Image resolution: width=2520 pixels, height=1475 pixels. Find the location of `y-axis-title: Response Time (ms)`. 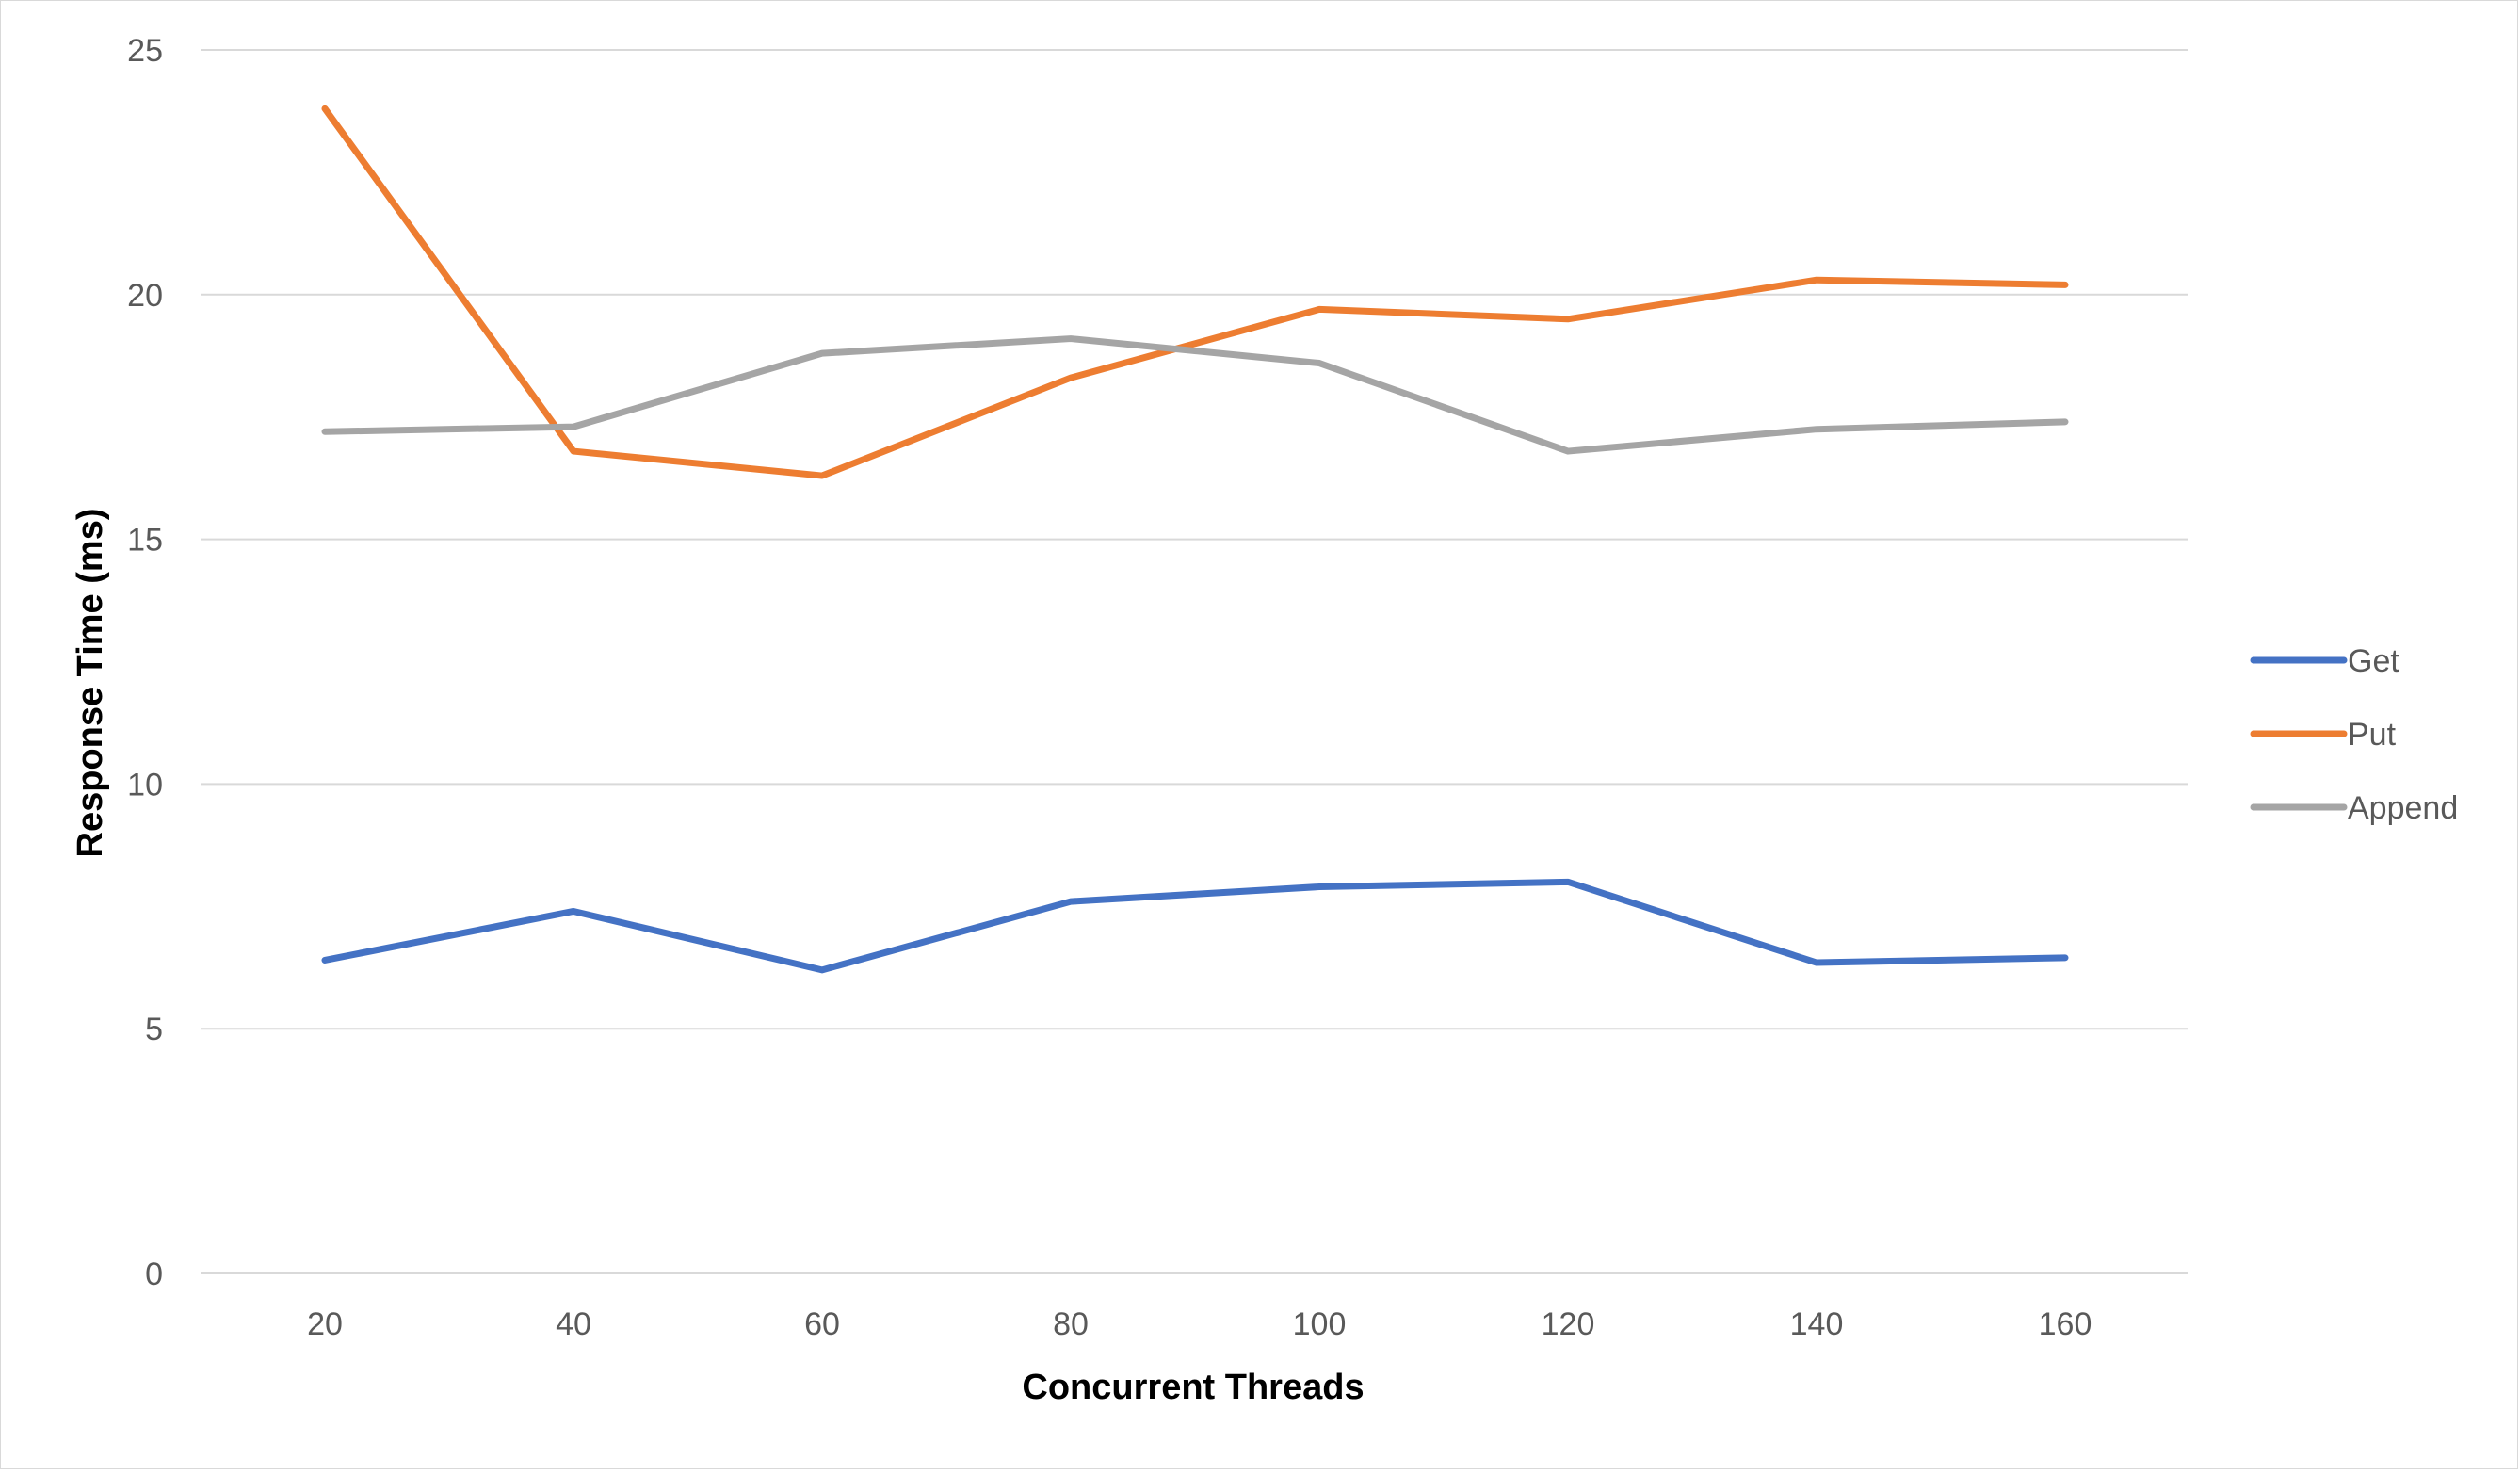

y-axis-title: Response Time (ms) is located at coordinates (91, 683).